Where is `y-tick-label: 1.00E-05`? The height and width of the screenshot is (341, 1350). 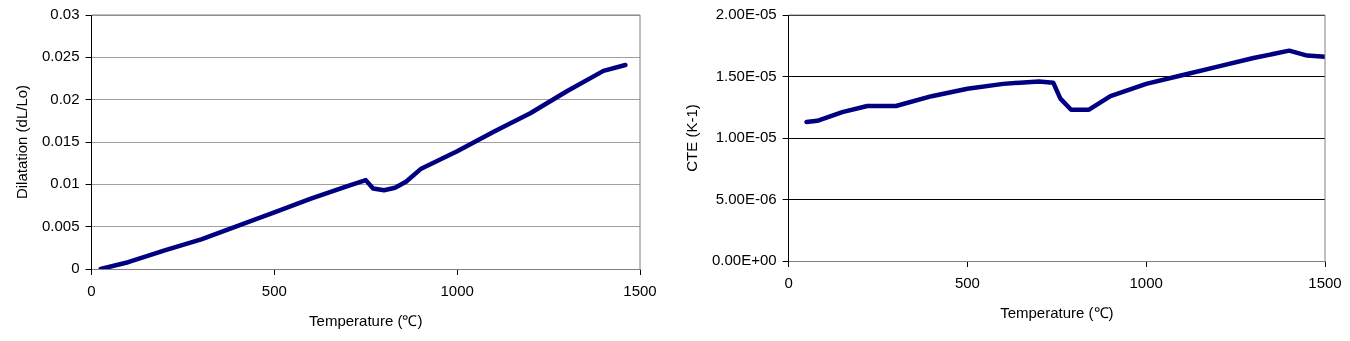 y-tick-label: 1.00E-05 is located at coordinates (746, 137).